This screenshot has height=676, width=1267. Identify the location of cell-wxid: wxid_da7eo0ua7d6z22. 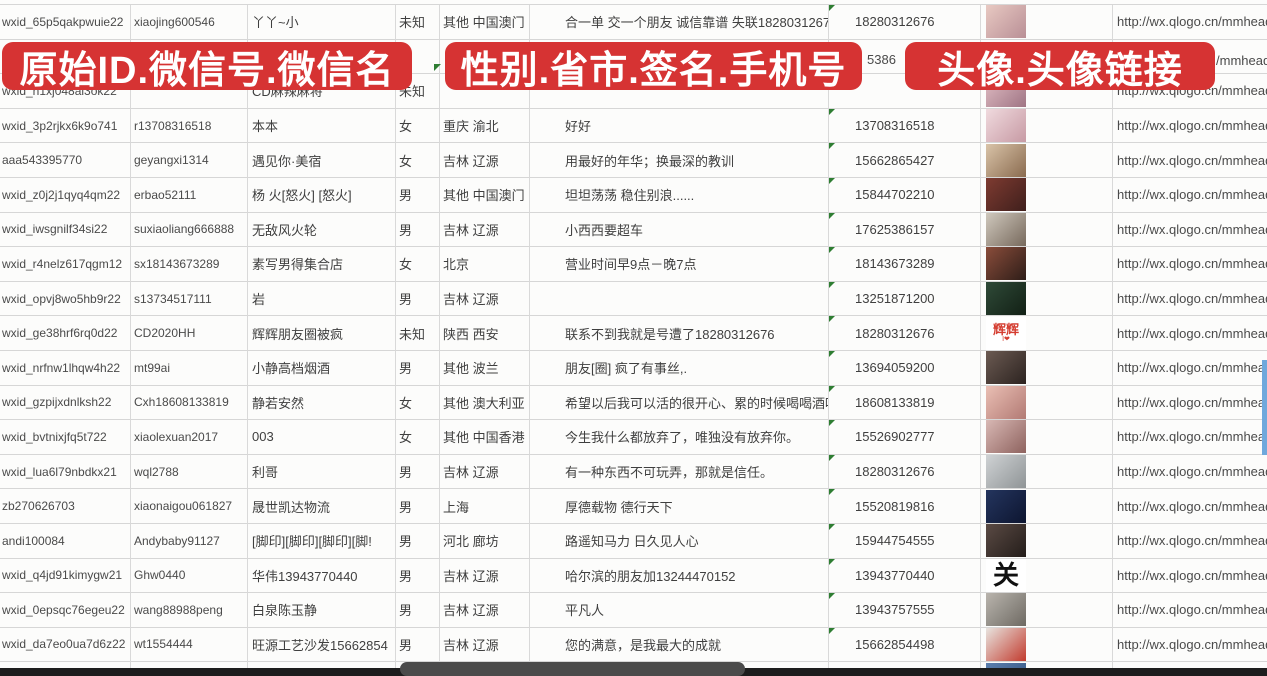
(65, 645).